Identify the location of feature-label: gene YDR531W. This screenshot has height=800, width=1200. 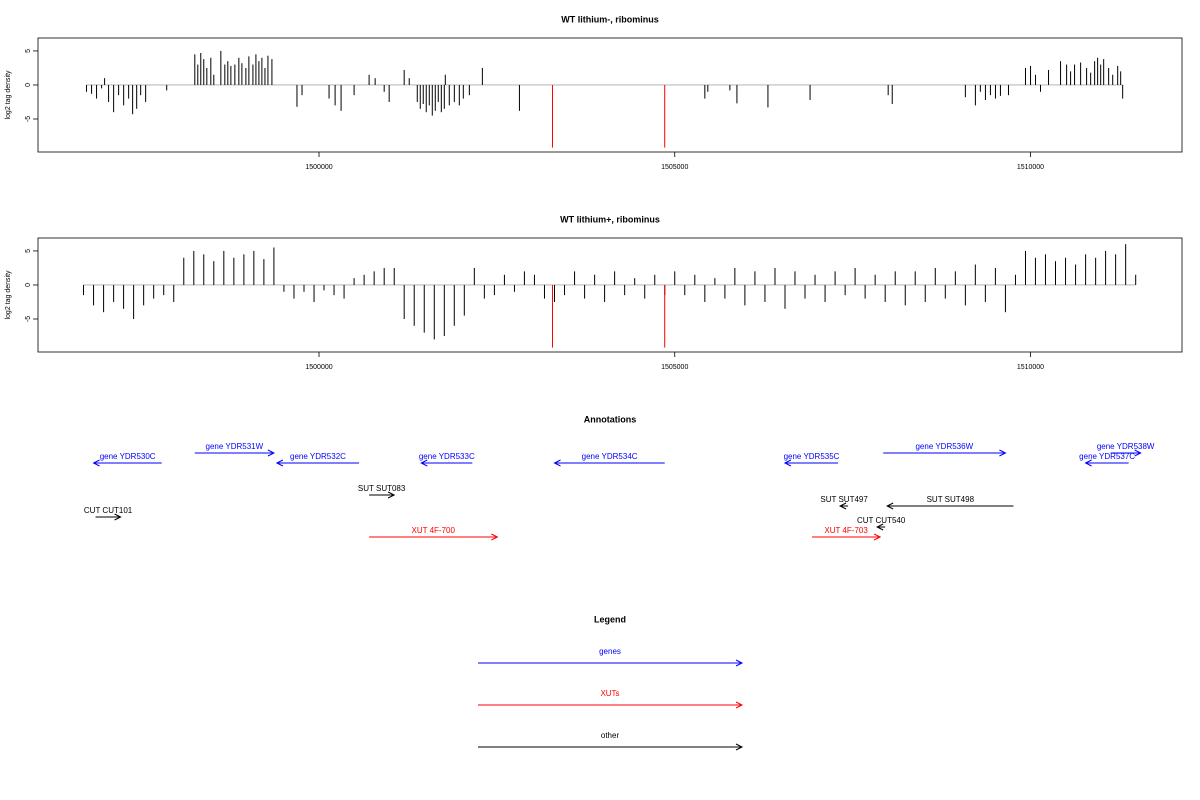
(235, 446).